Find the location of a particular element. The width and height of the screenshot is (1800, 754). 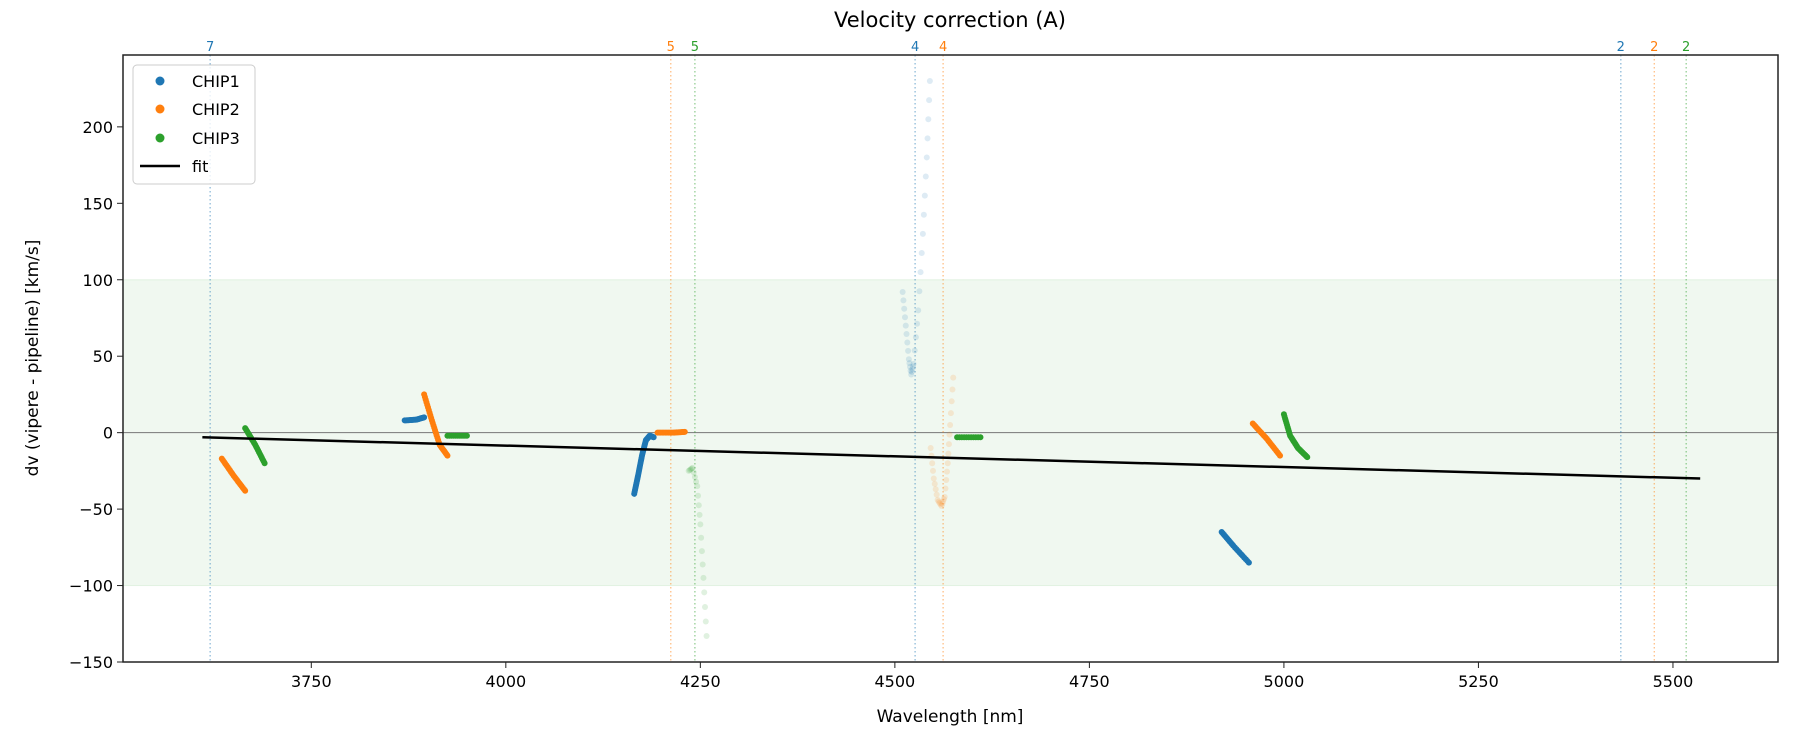

y-tick-label: 0 is located at coordinates (108, 433).